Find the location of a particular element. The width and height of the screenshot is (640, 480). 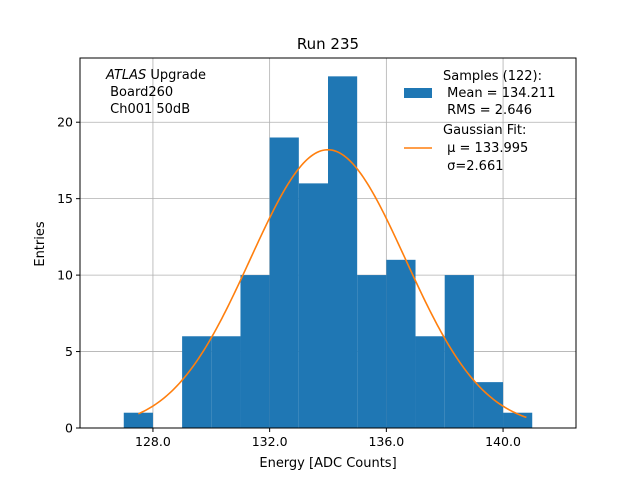

annotation-atlas-word: ATLAS is located at coordinates (125, 75).